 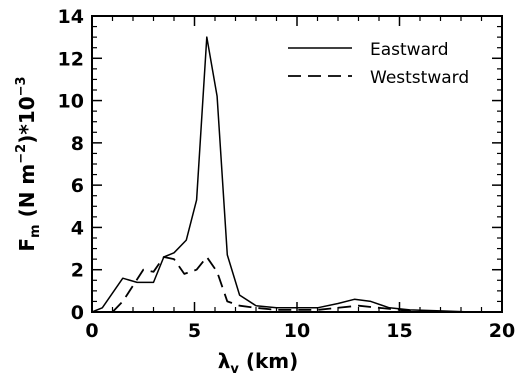 What do you see at coordinates (77, 228) in the screenshot?
I see `y-tick-label: 4` at bounding box center [77, 228].